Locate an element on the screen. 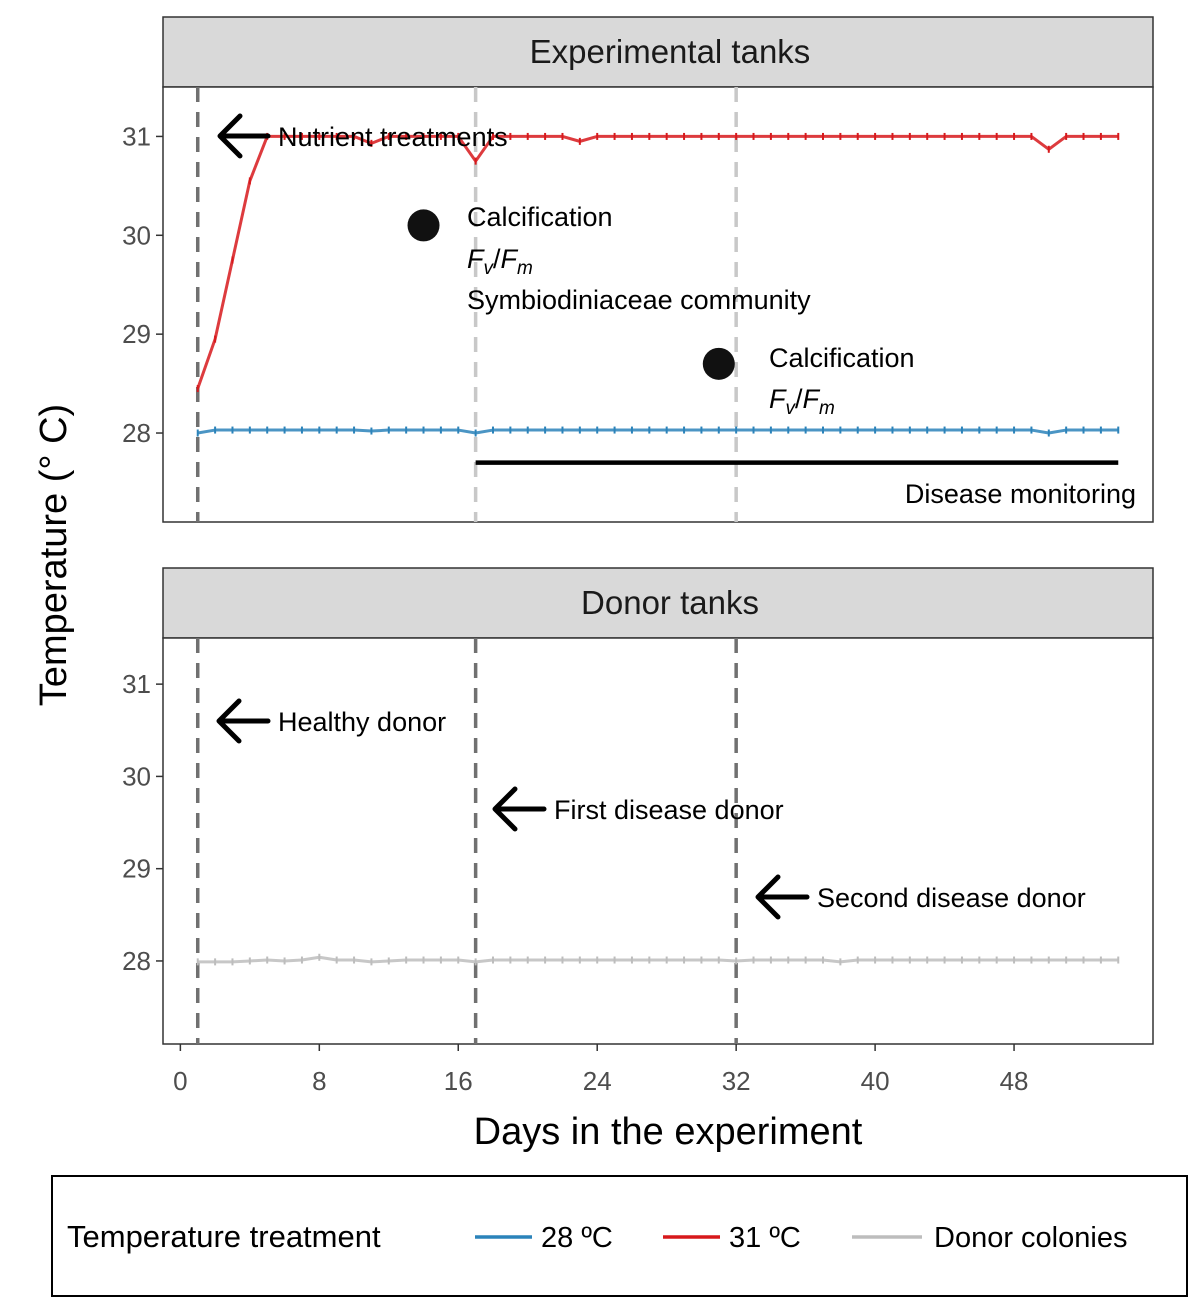  strip-experimental is located at coordinates (658, 52).